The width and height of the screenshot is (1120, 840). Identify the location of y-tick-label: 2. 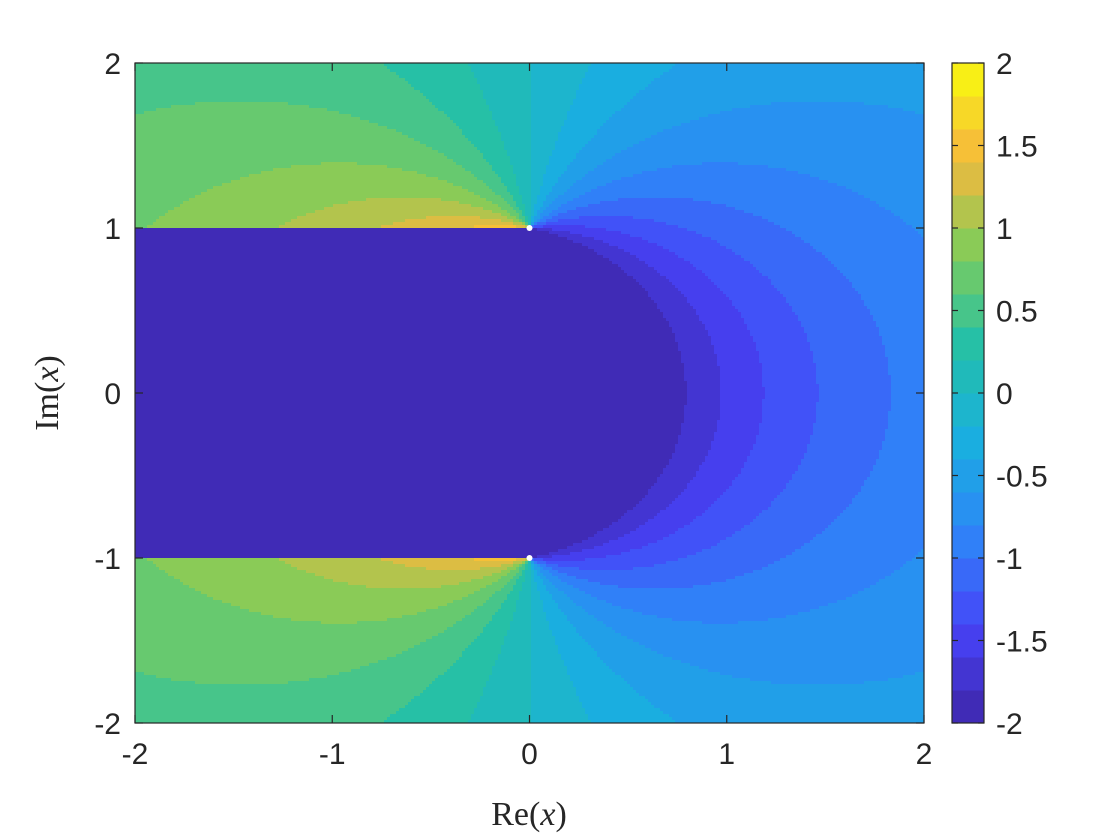
(112, 64).